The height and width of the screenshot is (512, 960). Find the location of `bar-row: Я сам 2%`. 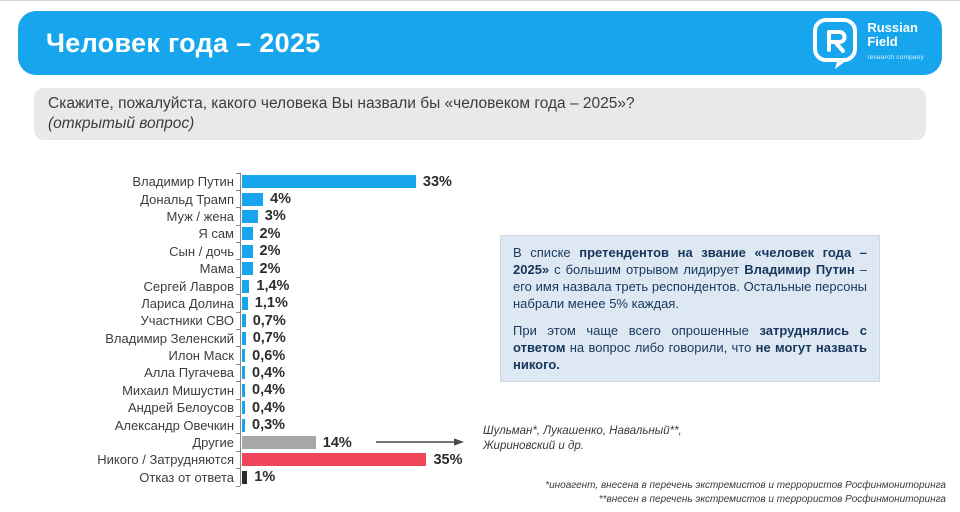

bar-row: Я сам 2% is located at coordinates (480, 233).